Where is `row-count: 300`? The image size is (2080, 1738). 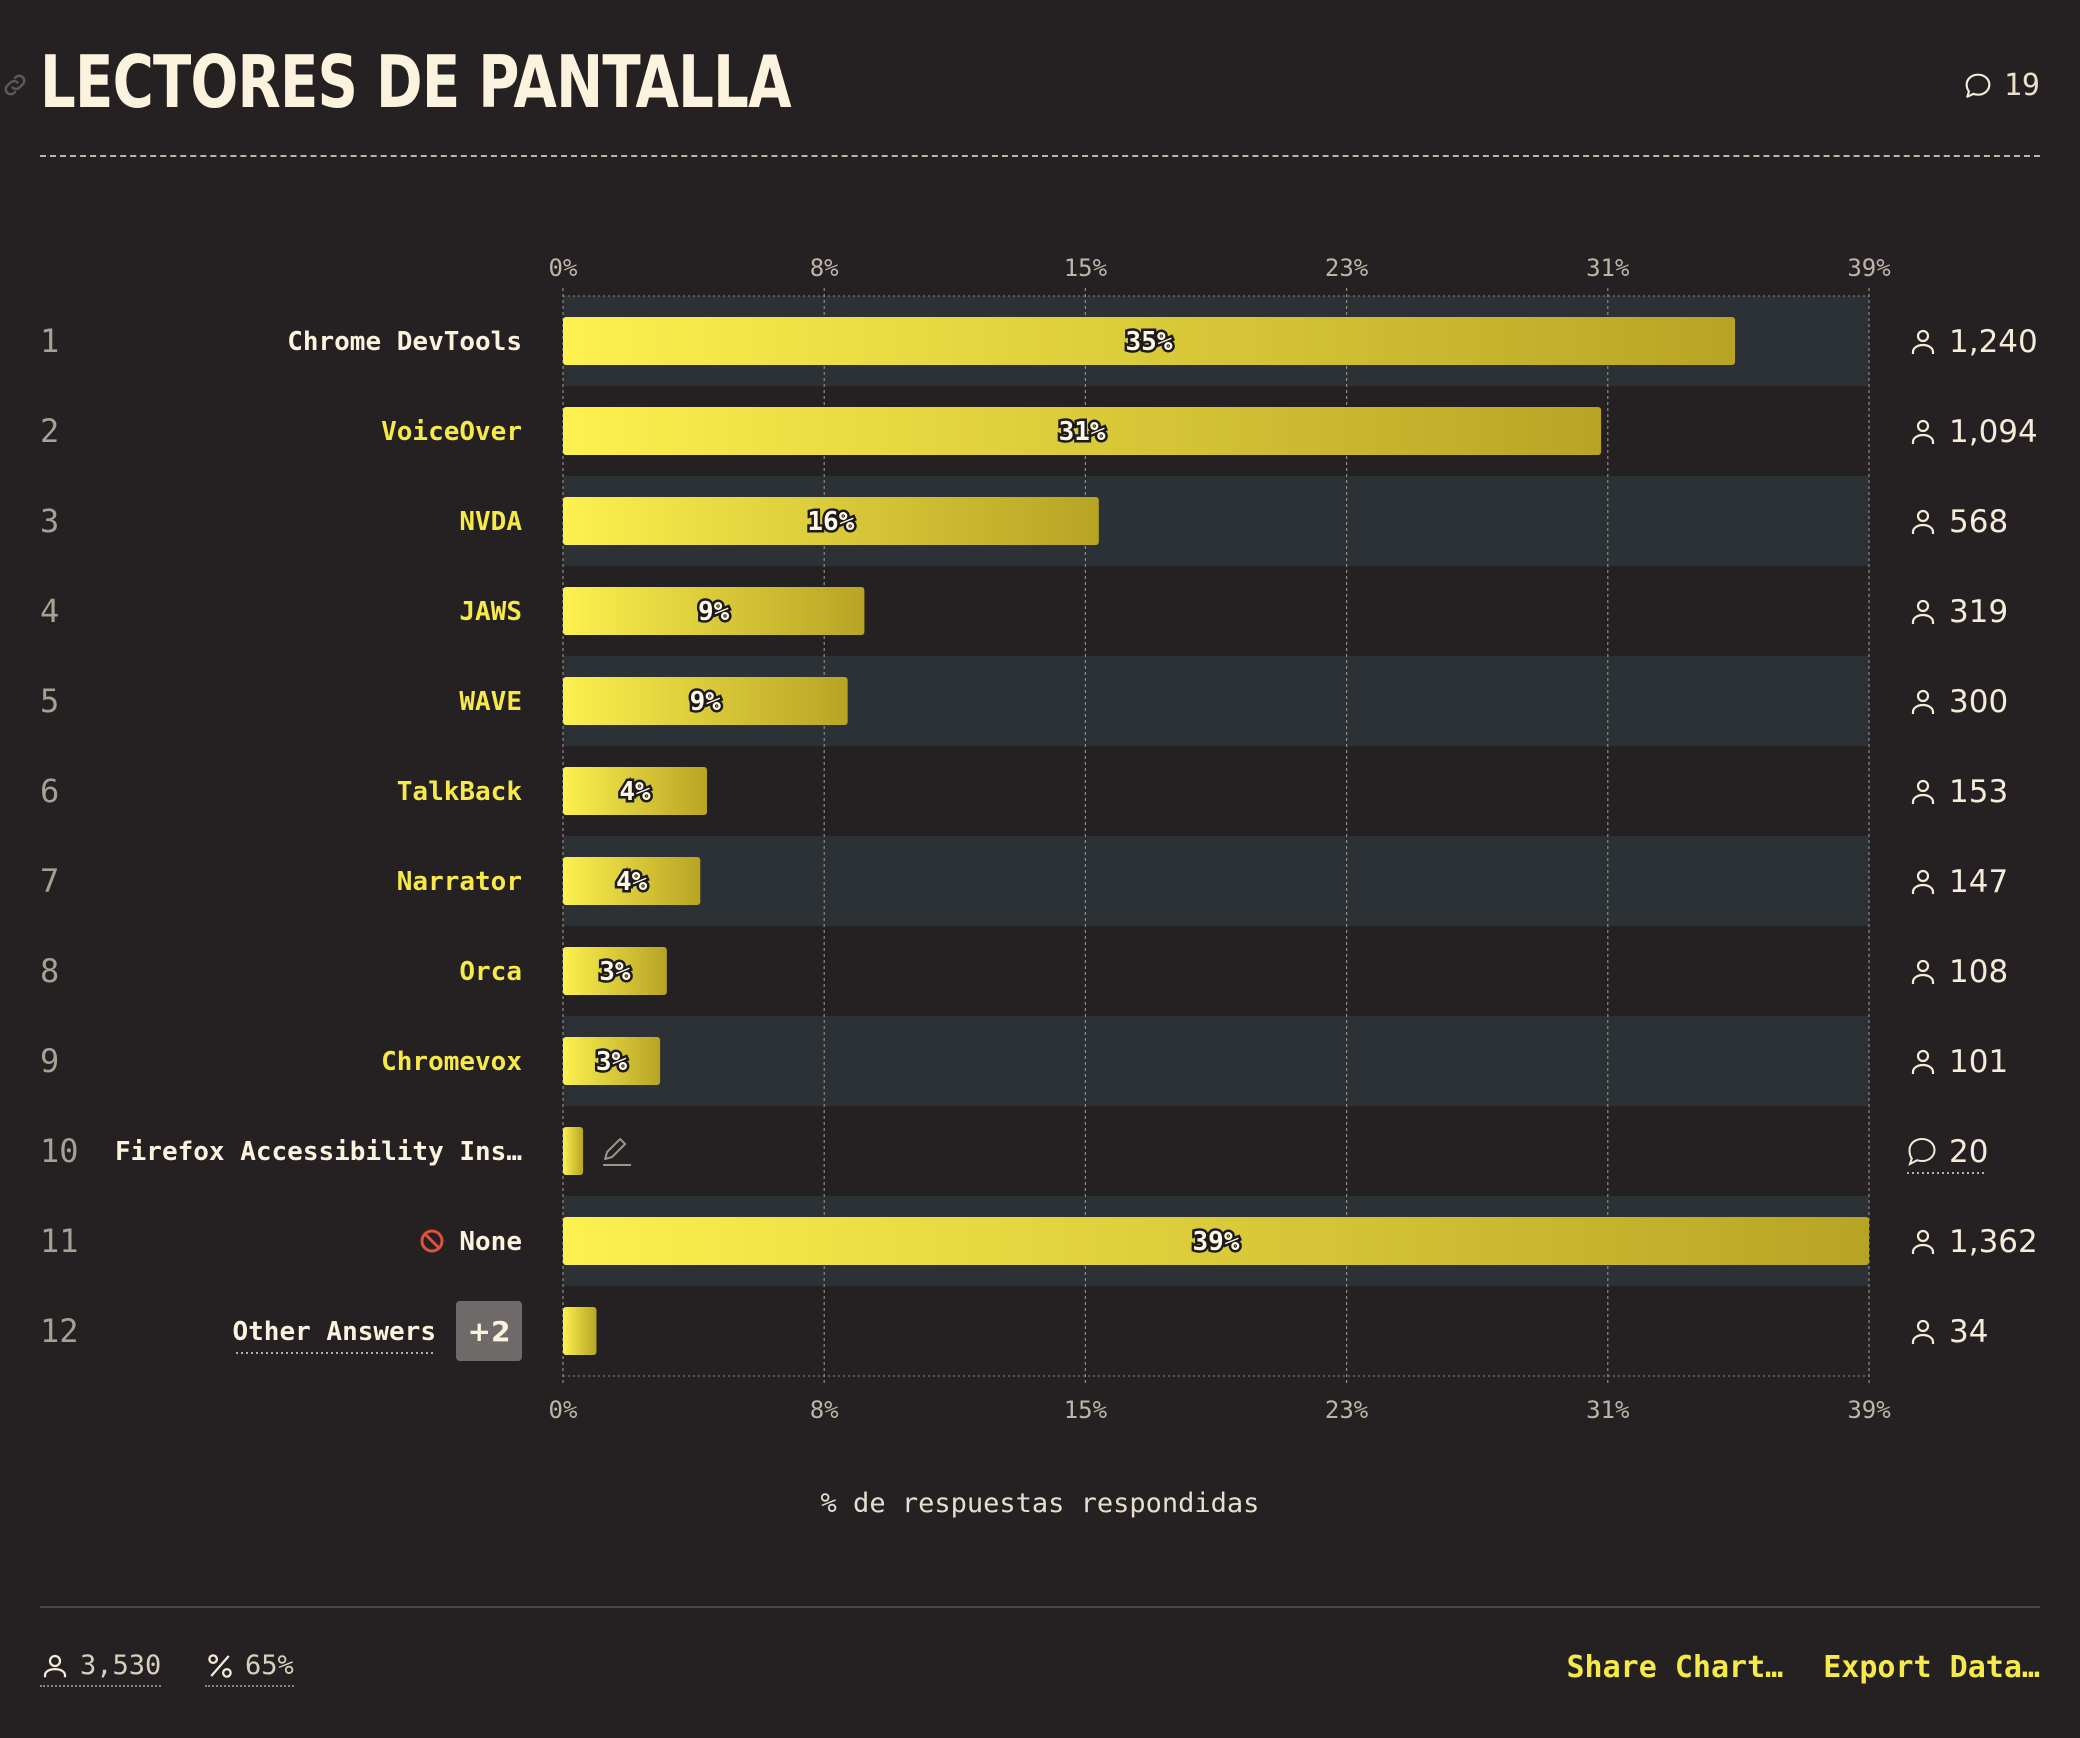
row-count: 300 is located at coordinates (1978, 702).